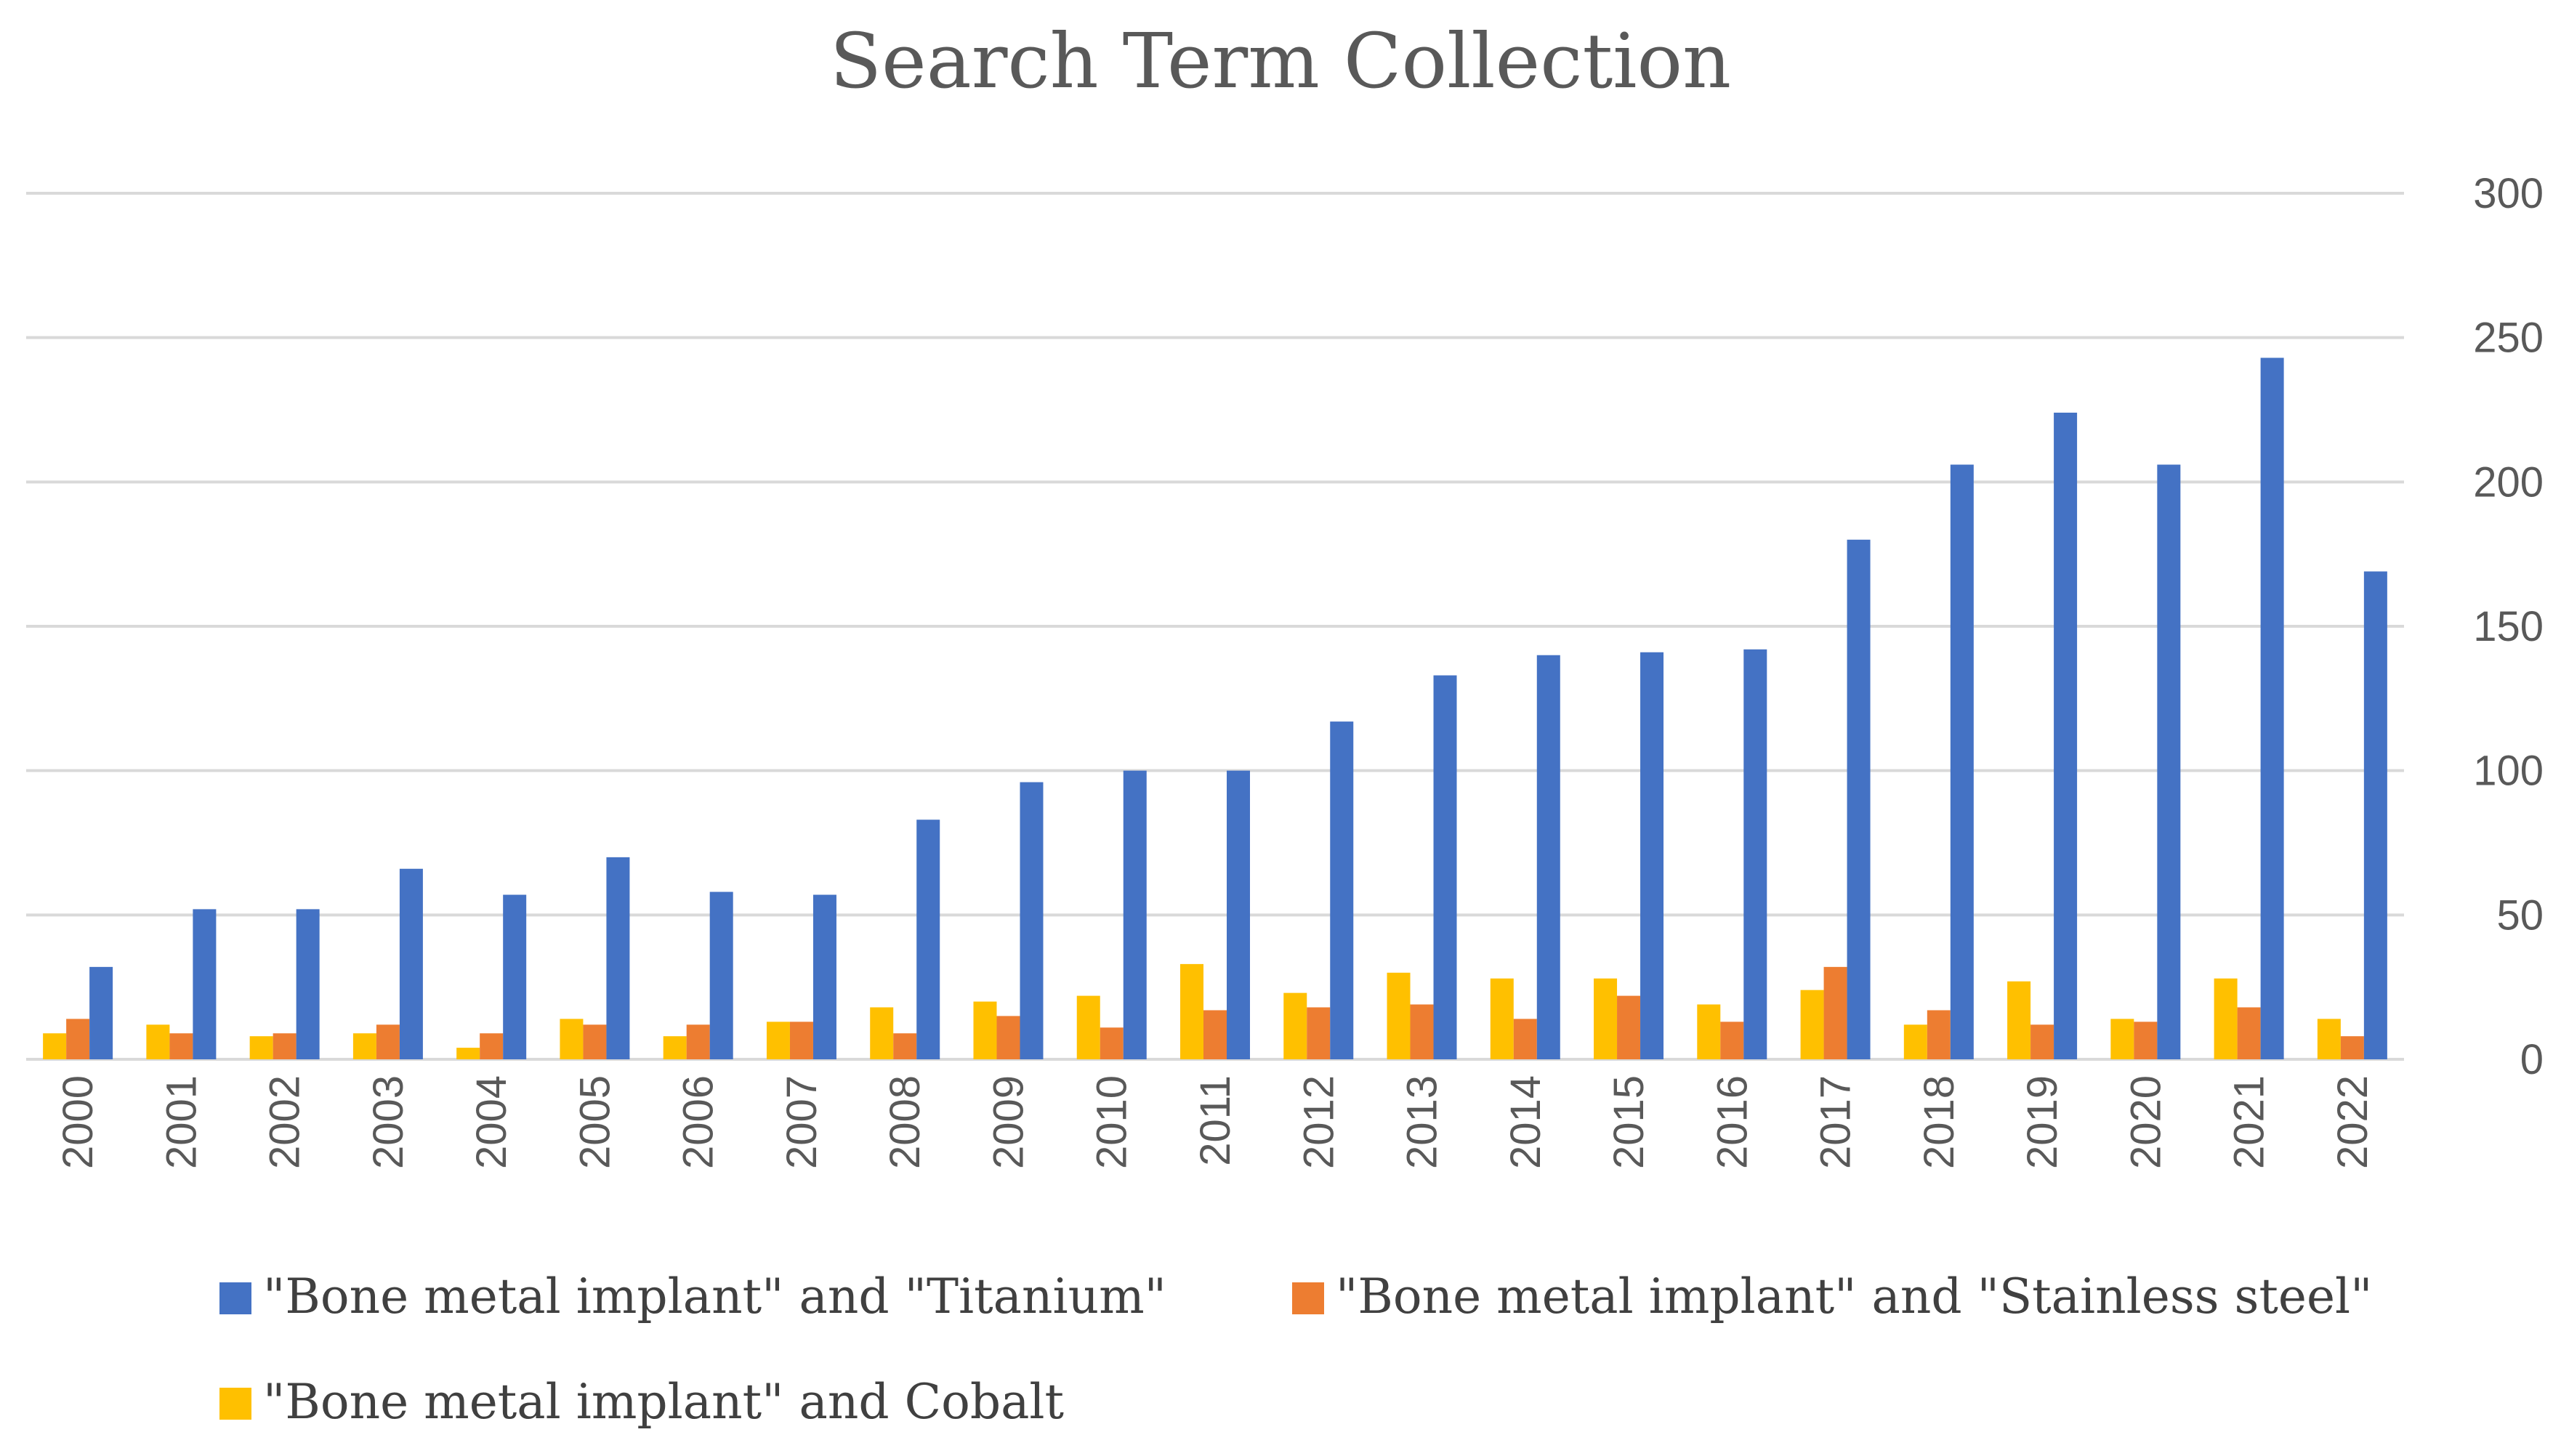 Image resolution: width=2561 pixels, height=1456 pixels. What do you see at coordinates (2145, 1122) in the screenshot?
I see `x-tick-label: 2020` at bounding box center [2145, 1122].